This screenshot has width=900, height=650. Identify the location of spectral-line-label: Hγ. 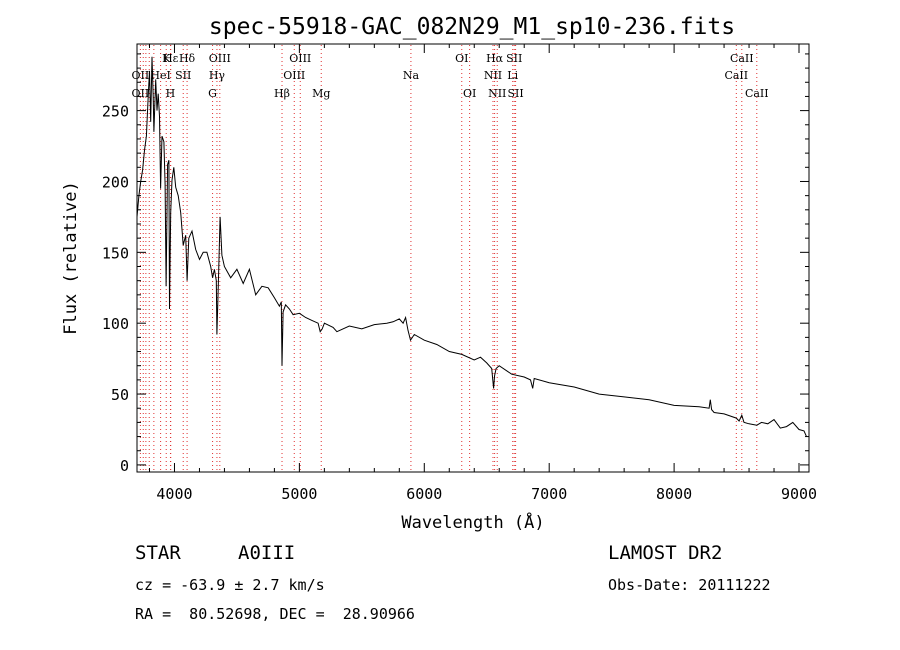
(217, 75).